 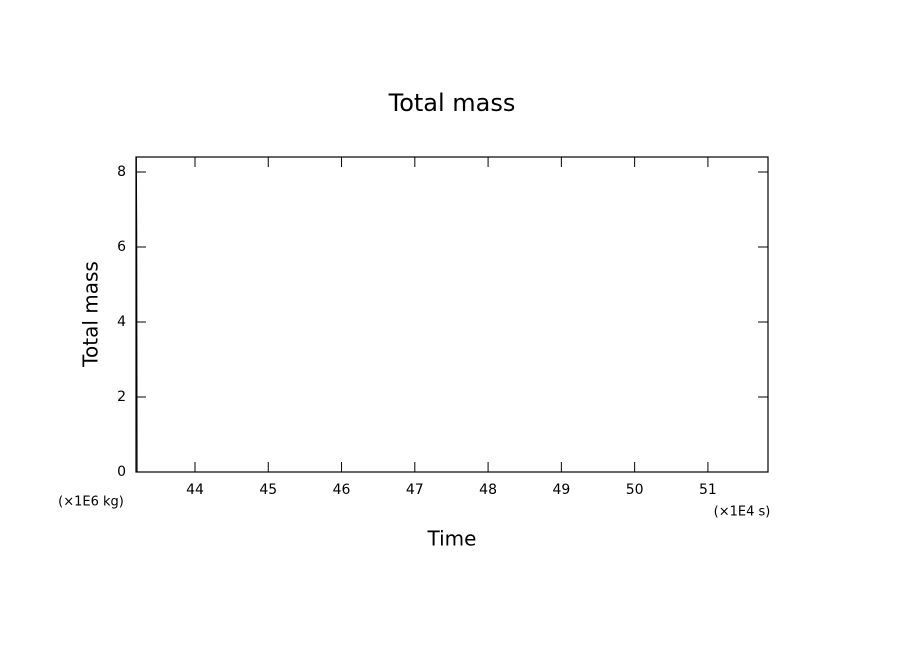 I want to click on y-tick-label: 2, so click(x=121, y=397).